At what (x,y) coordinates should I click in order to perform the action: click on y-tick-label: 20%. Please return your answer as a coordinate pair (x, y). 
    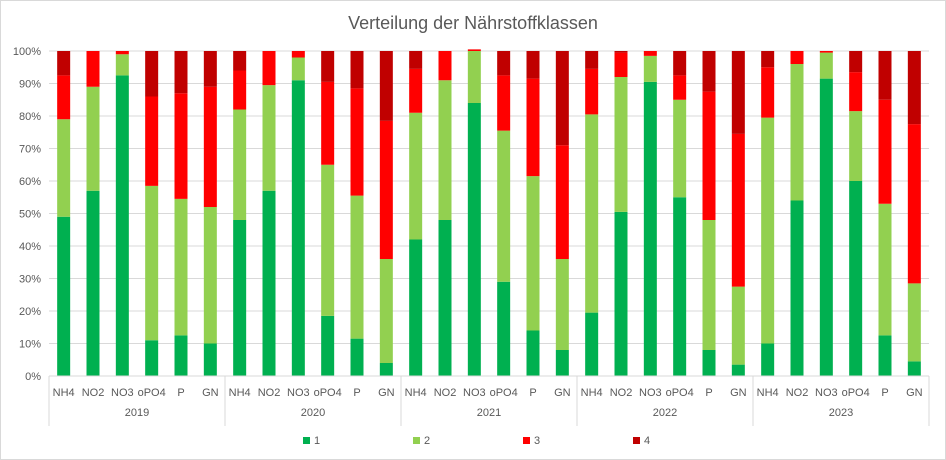
    Looking at the image, I should click on (30, 312).